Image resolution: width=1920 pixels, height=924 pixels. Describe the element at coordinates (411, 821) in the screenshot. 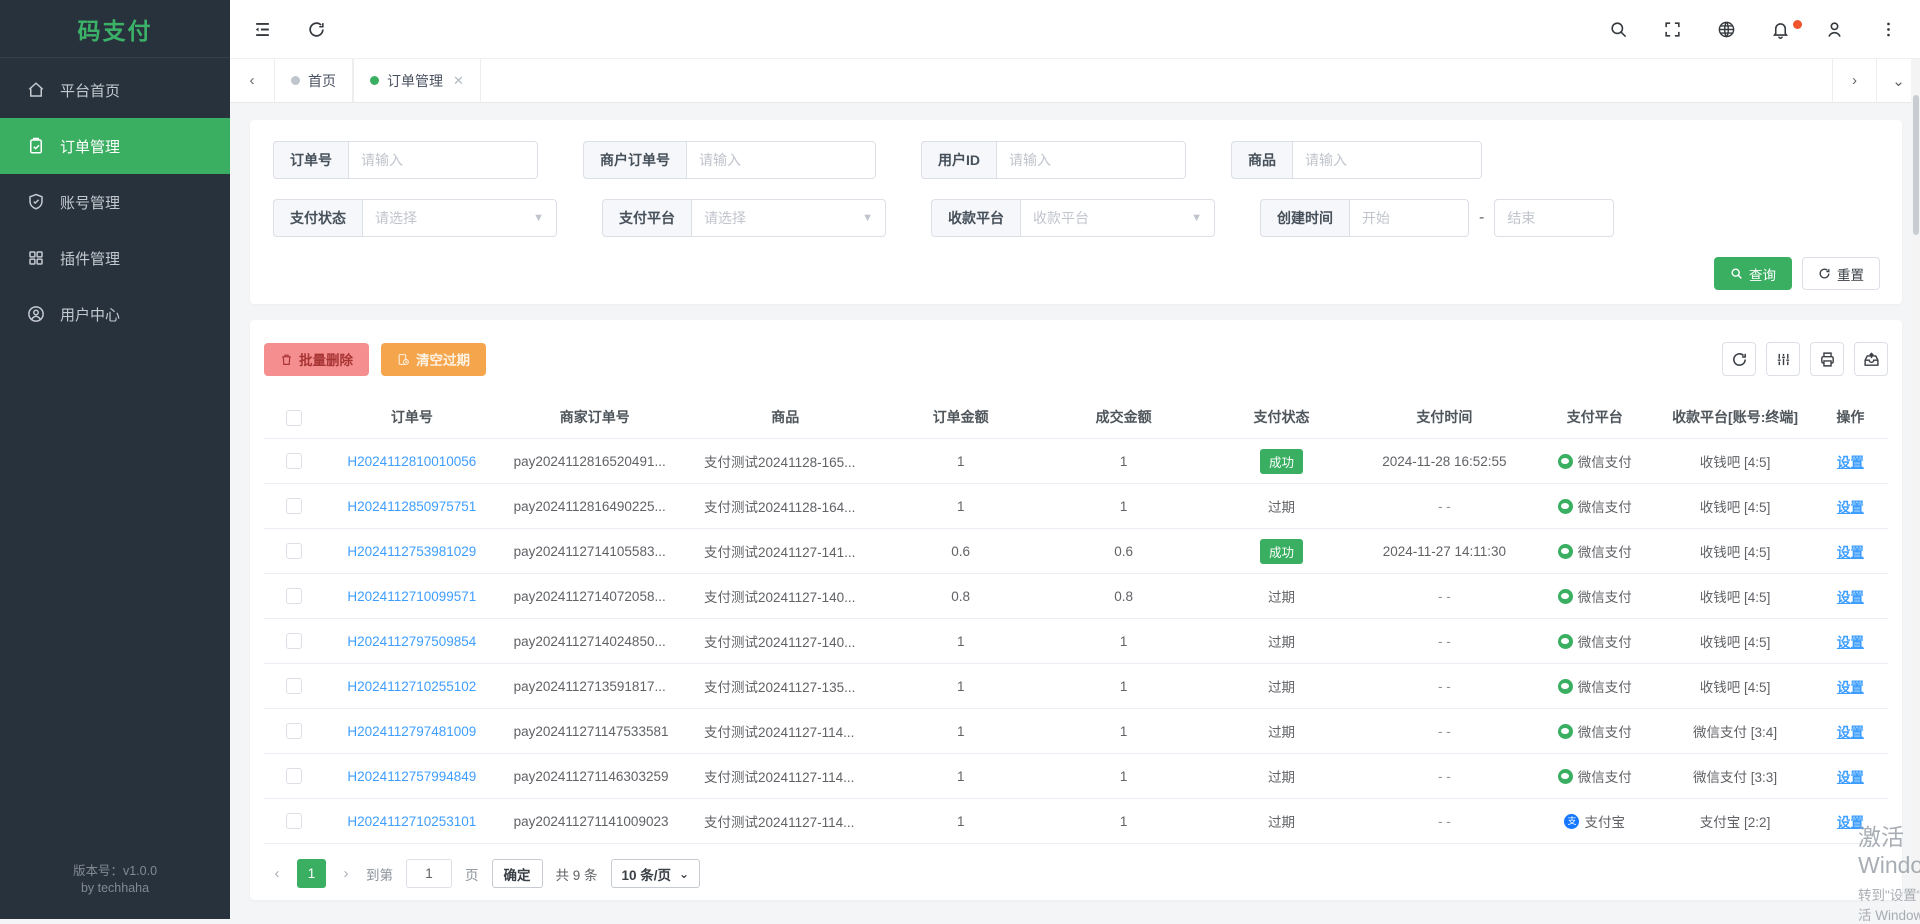

I see `order-id-link: H2024112710253101` at that location.